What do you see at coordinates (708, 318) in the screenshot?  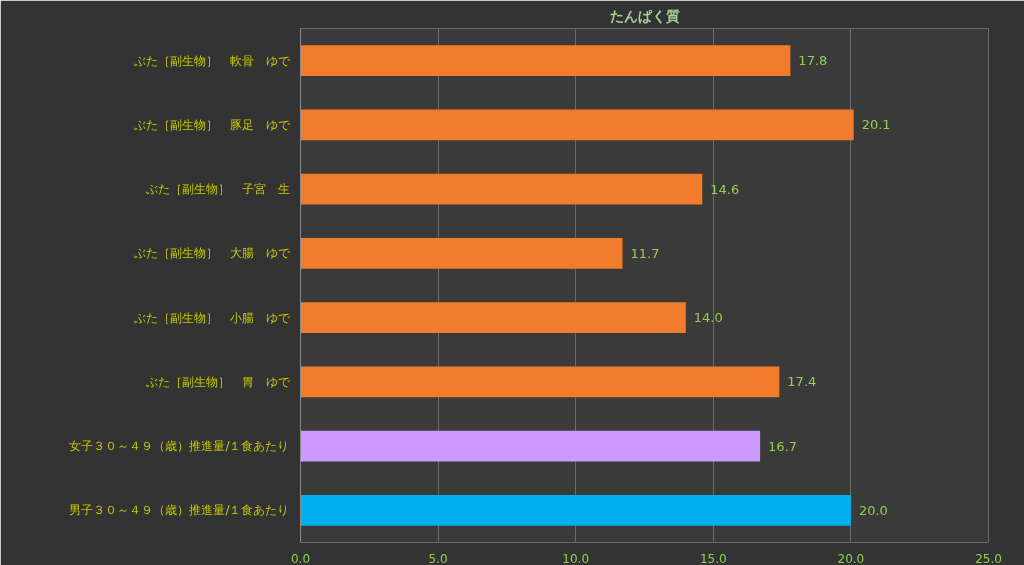 I see `data-label: 14.0` at bounding box center [708, 318].